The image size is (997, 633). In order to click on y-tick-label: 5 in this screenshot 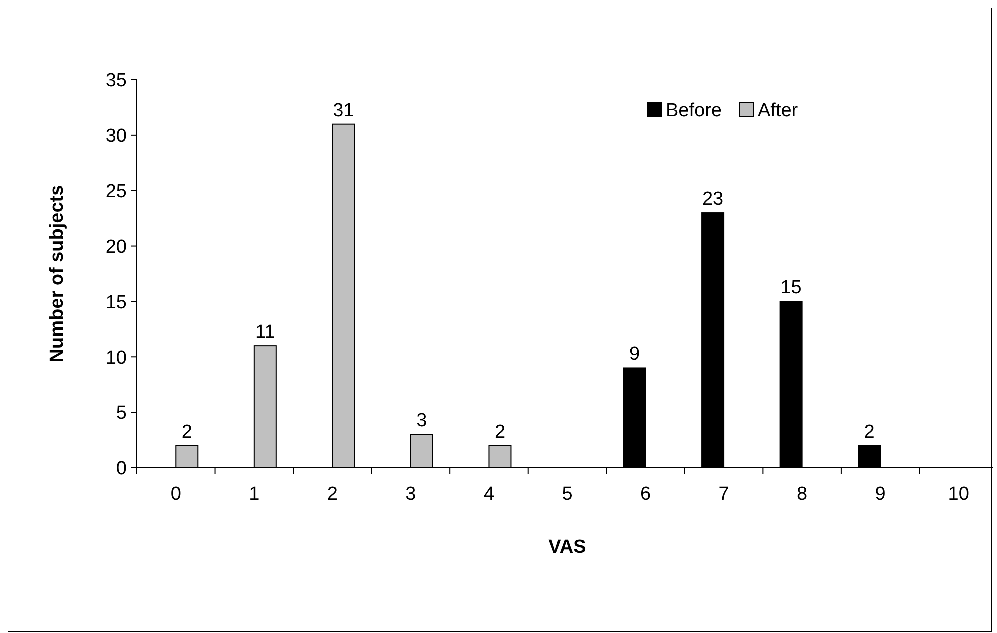, I will do `click(121, 413)`.